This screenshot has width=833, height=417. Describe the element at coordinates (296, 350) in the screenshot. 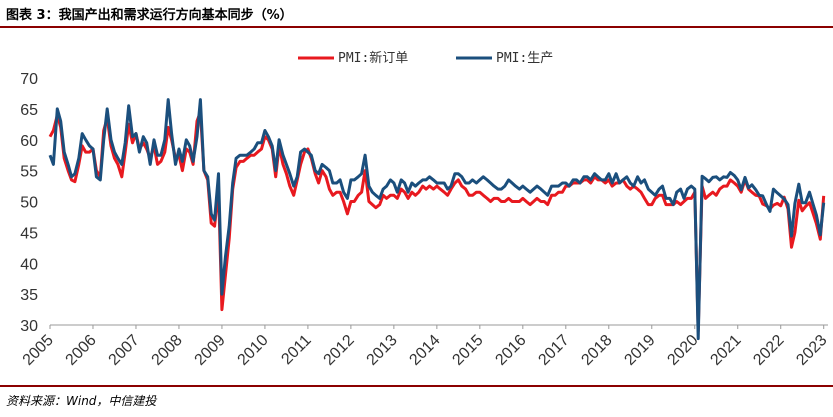

I see `x-tick-label: 2011` at that location.